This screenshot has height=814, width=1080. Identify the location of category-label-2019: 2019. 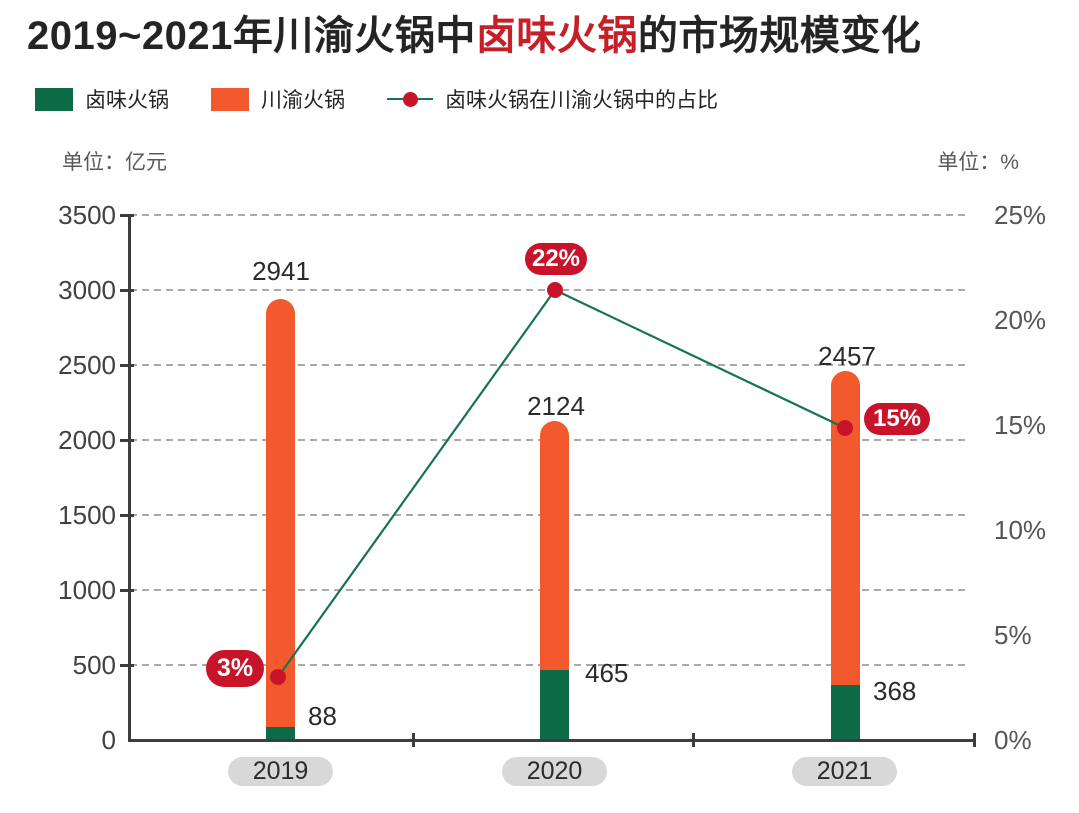
(280, 771).